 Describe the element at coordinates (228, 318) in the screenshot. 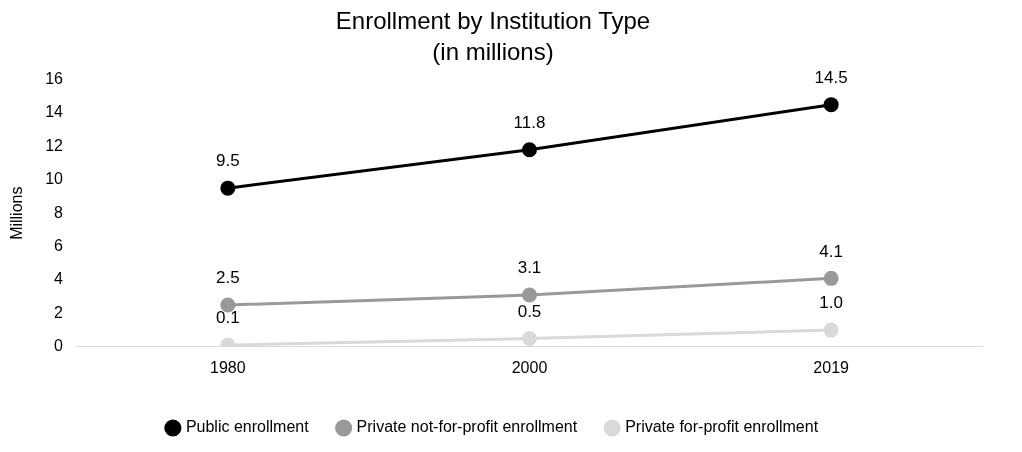

I see `data-label: 0.1` at that location.